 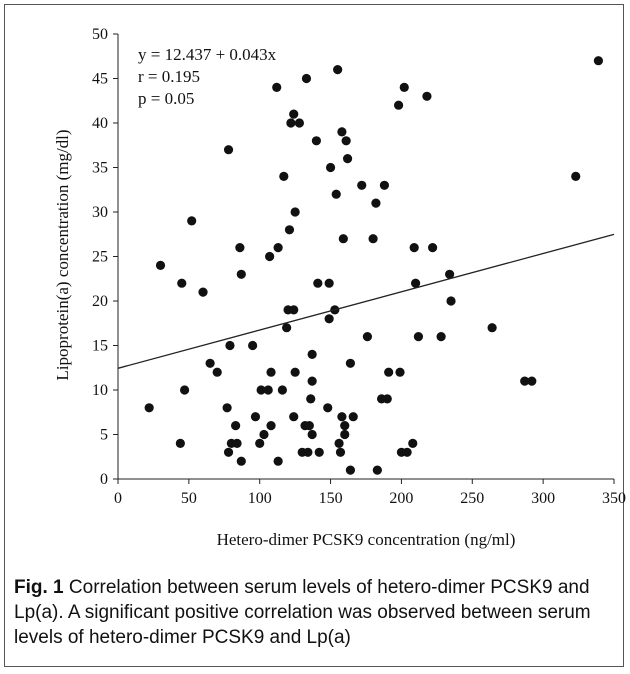 What do you see at coordinates (401, 498) in the screenshot?
I see `x-tick-label: 200` at bounding box center [401, 498].